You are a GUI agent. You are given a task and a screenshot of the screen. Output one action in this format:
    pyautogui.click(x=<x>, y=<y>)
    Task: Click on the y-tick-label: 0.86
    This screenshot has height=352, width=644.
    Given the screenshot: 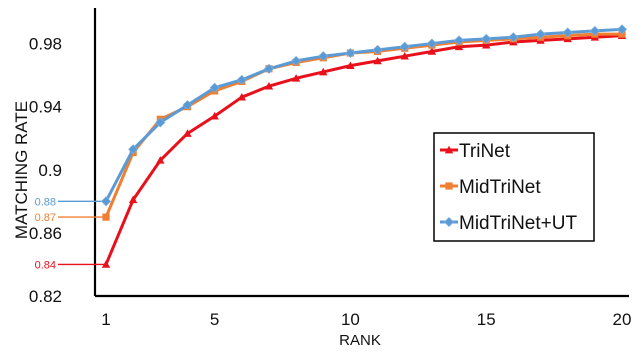 What is the action you would take?
    pyautogui.click(x=45, y=233)
    